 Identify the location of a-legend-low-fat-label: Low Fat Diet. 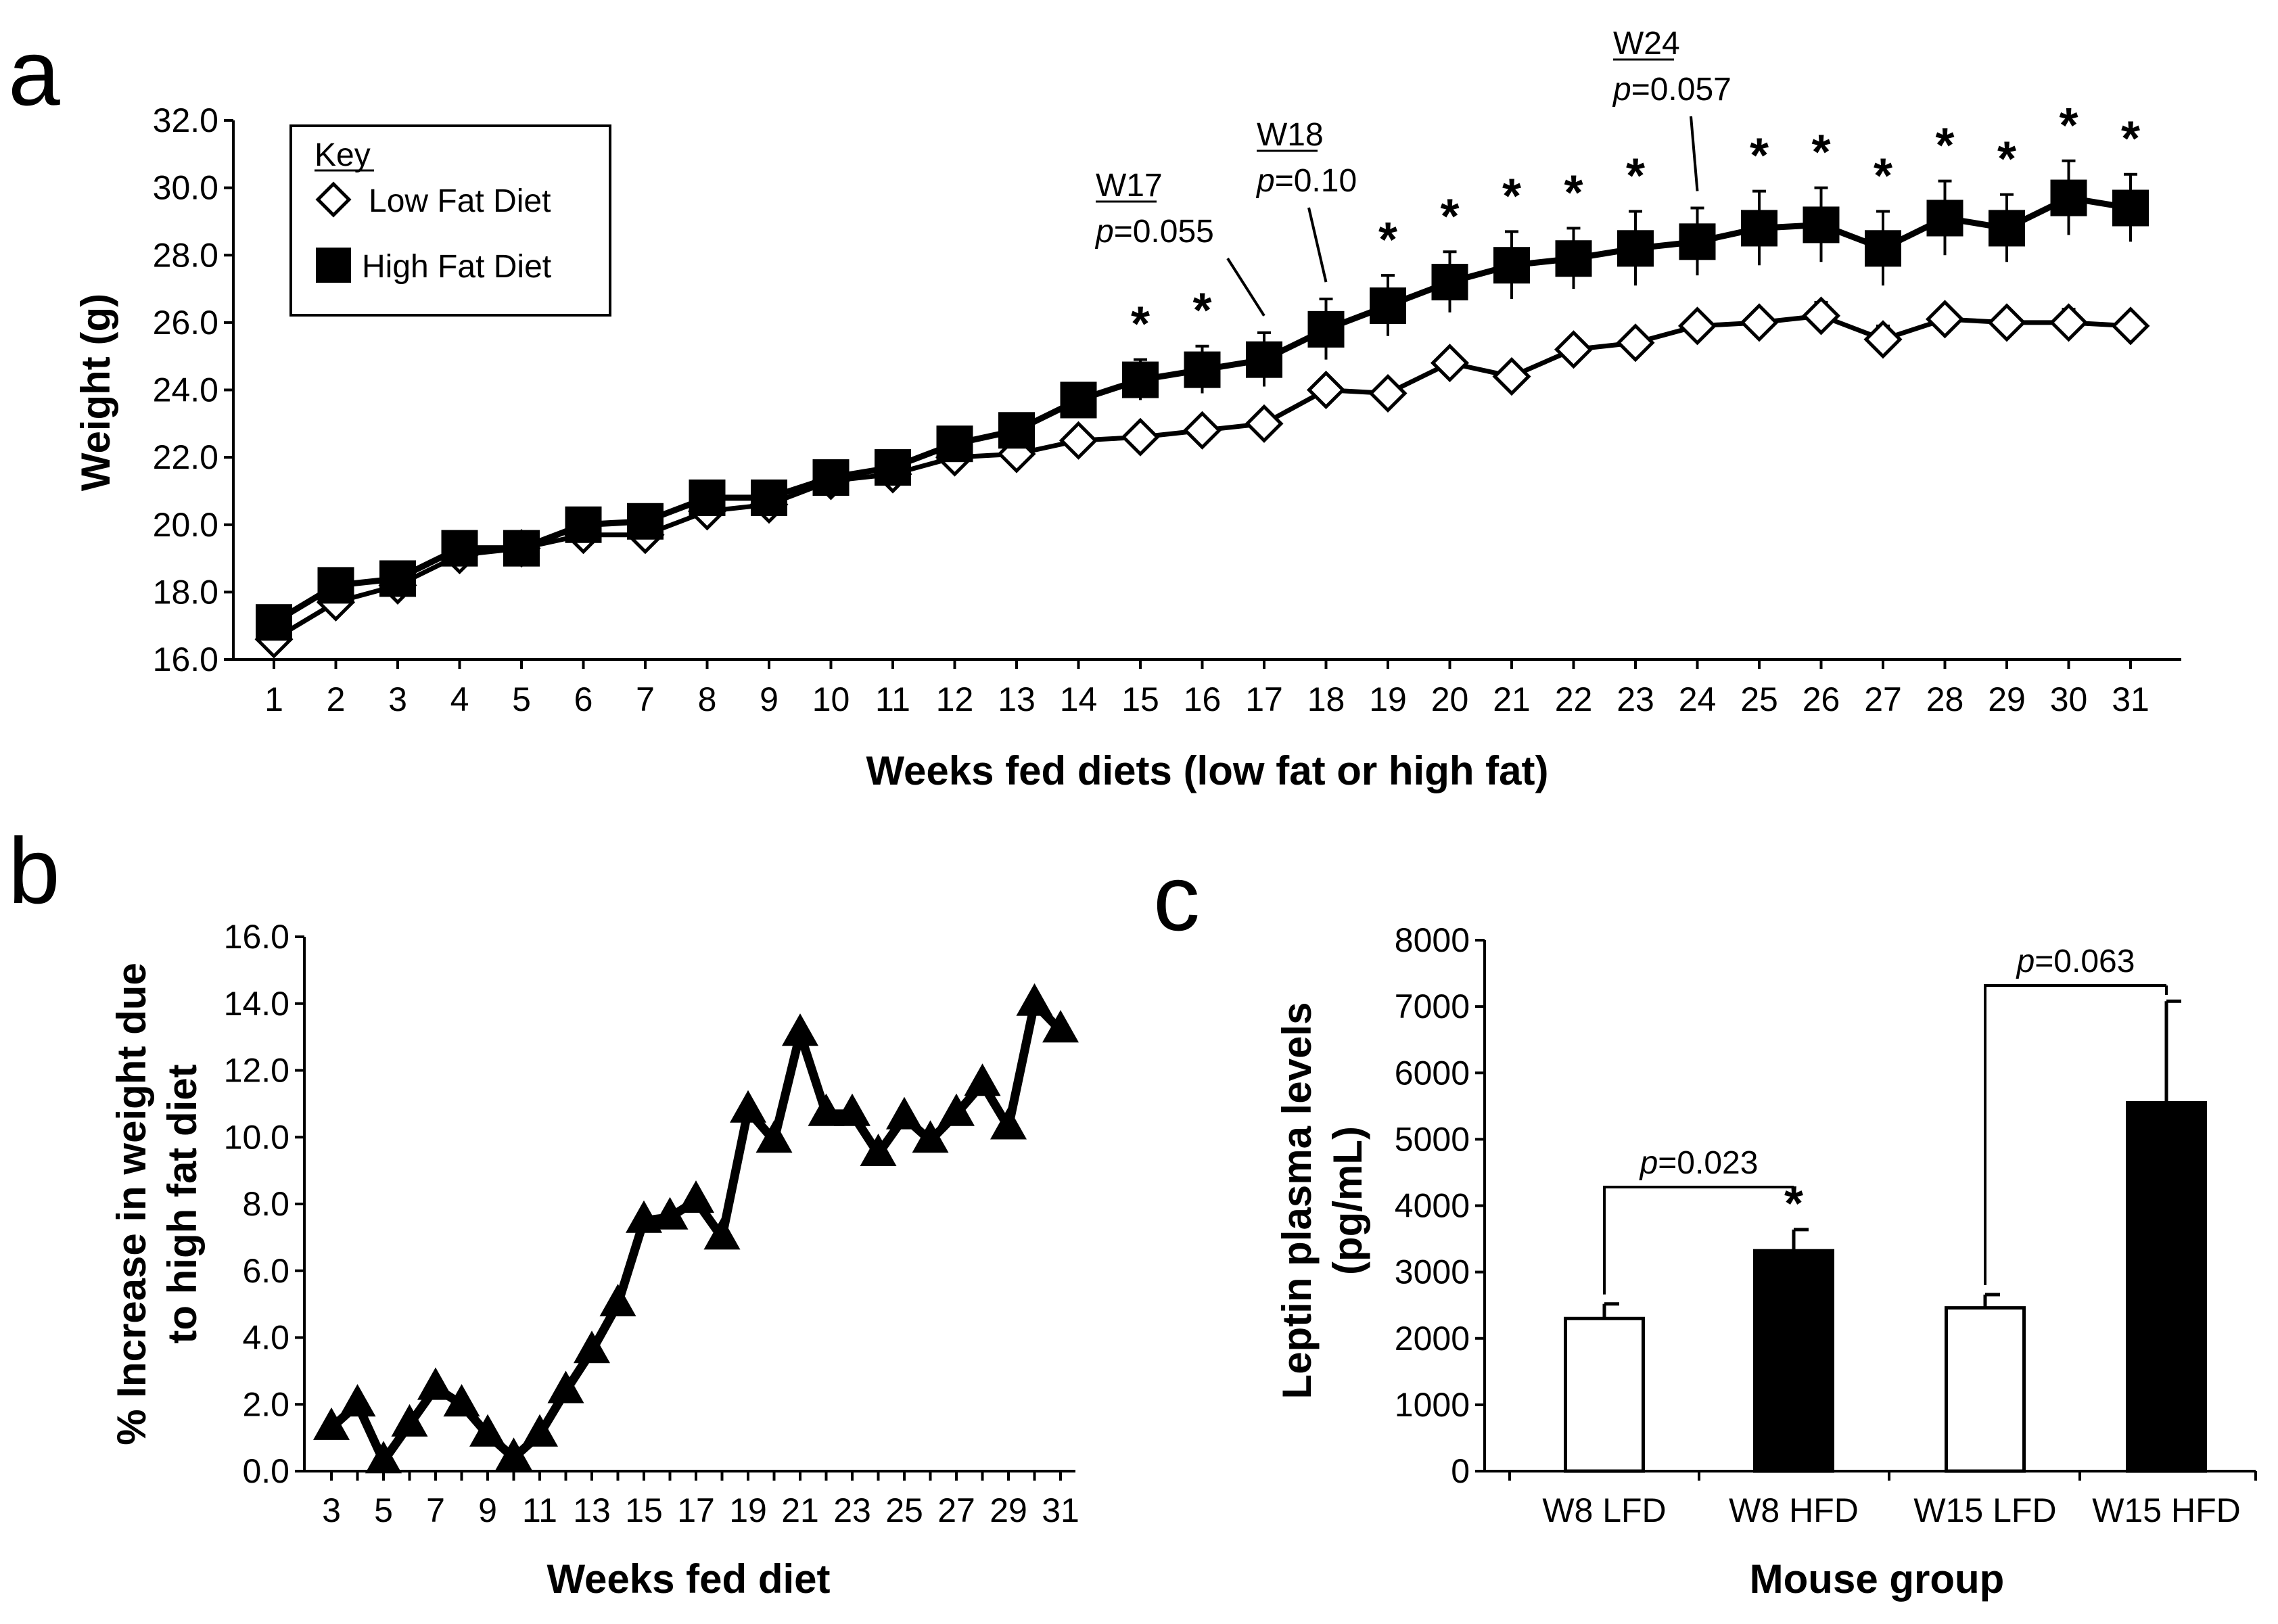
(460, 201).